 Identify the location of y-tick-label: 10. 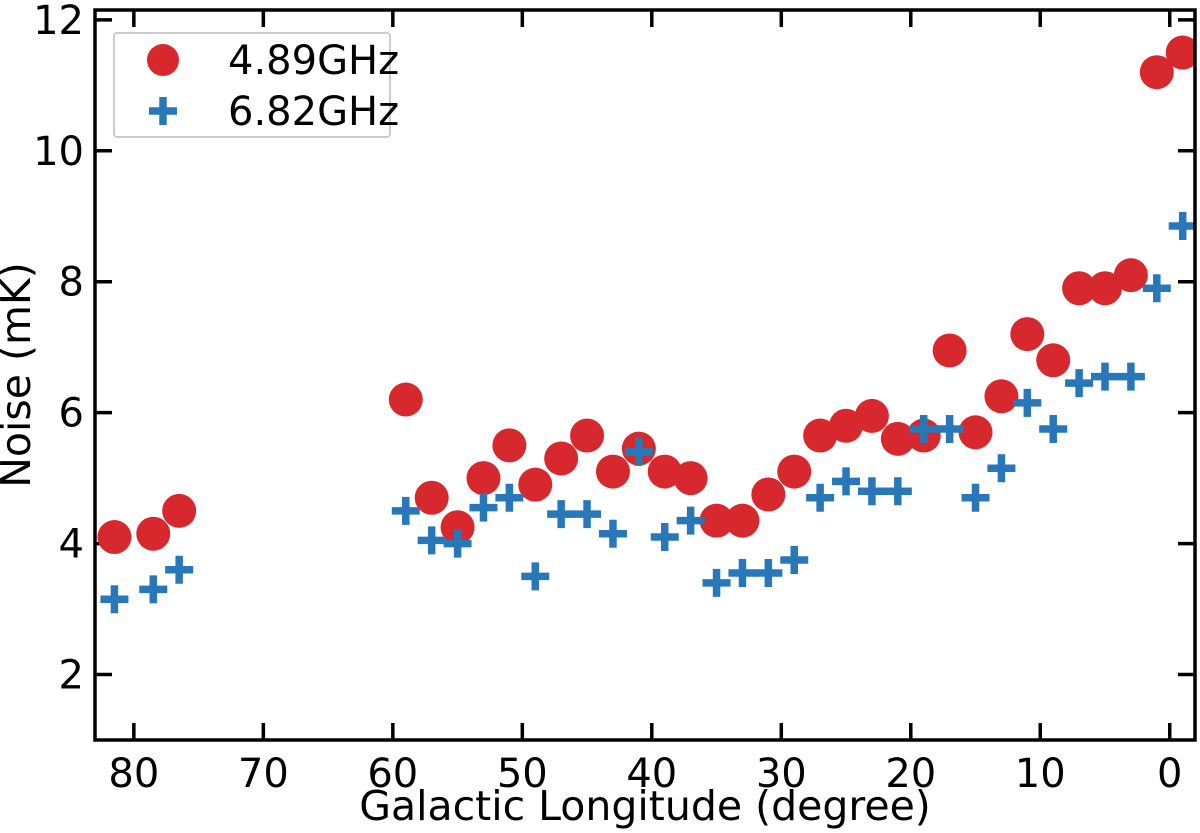
(58, 152).